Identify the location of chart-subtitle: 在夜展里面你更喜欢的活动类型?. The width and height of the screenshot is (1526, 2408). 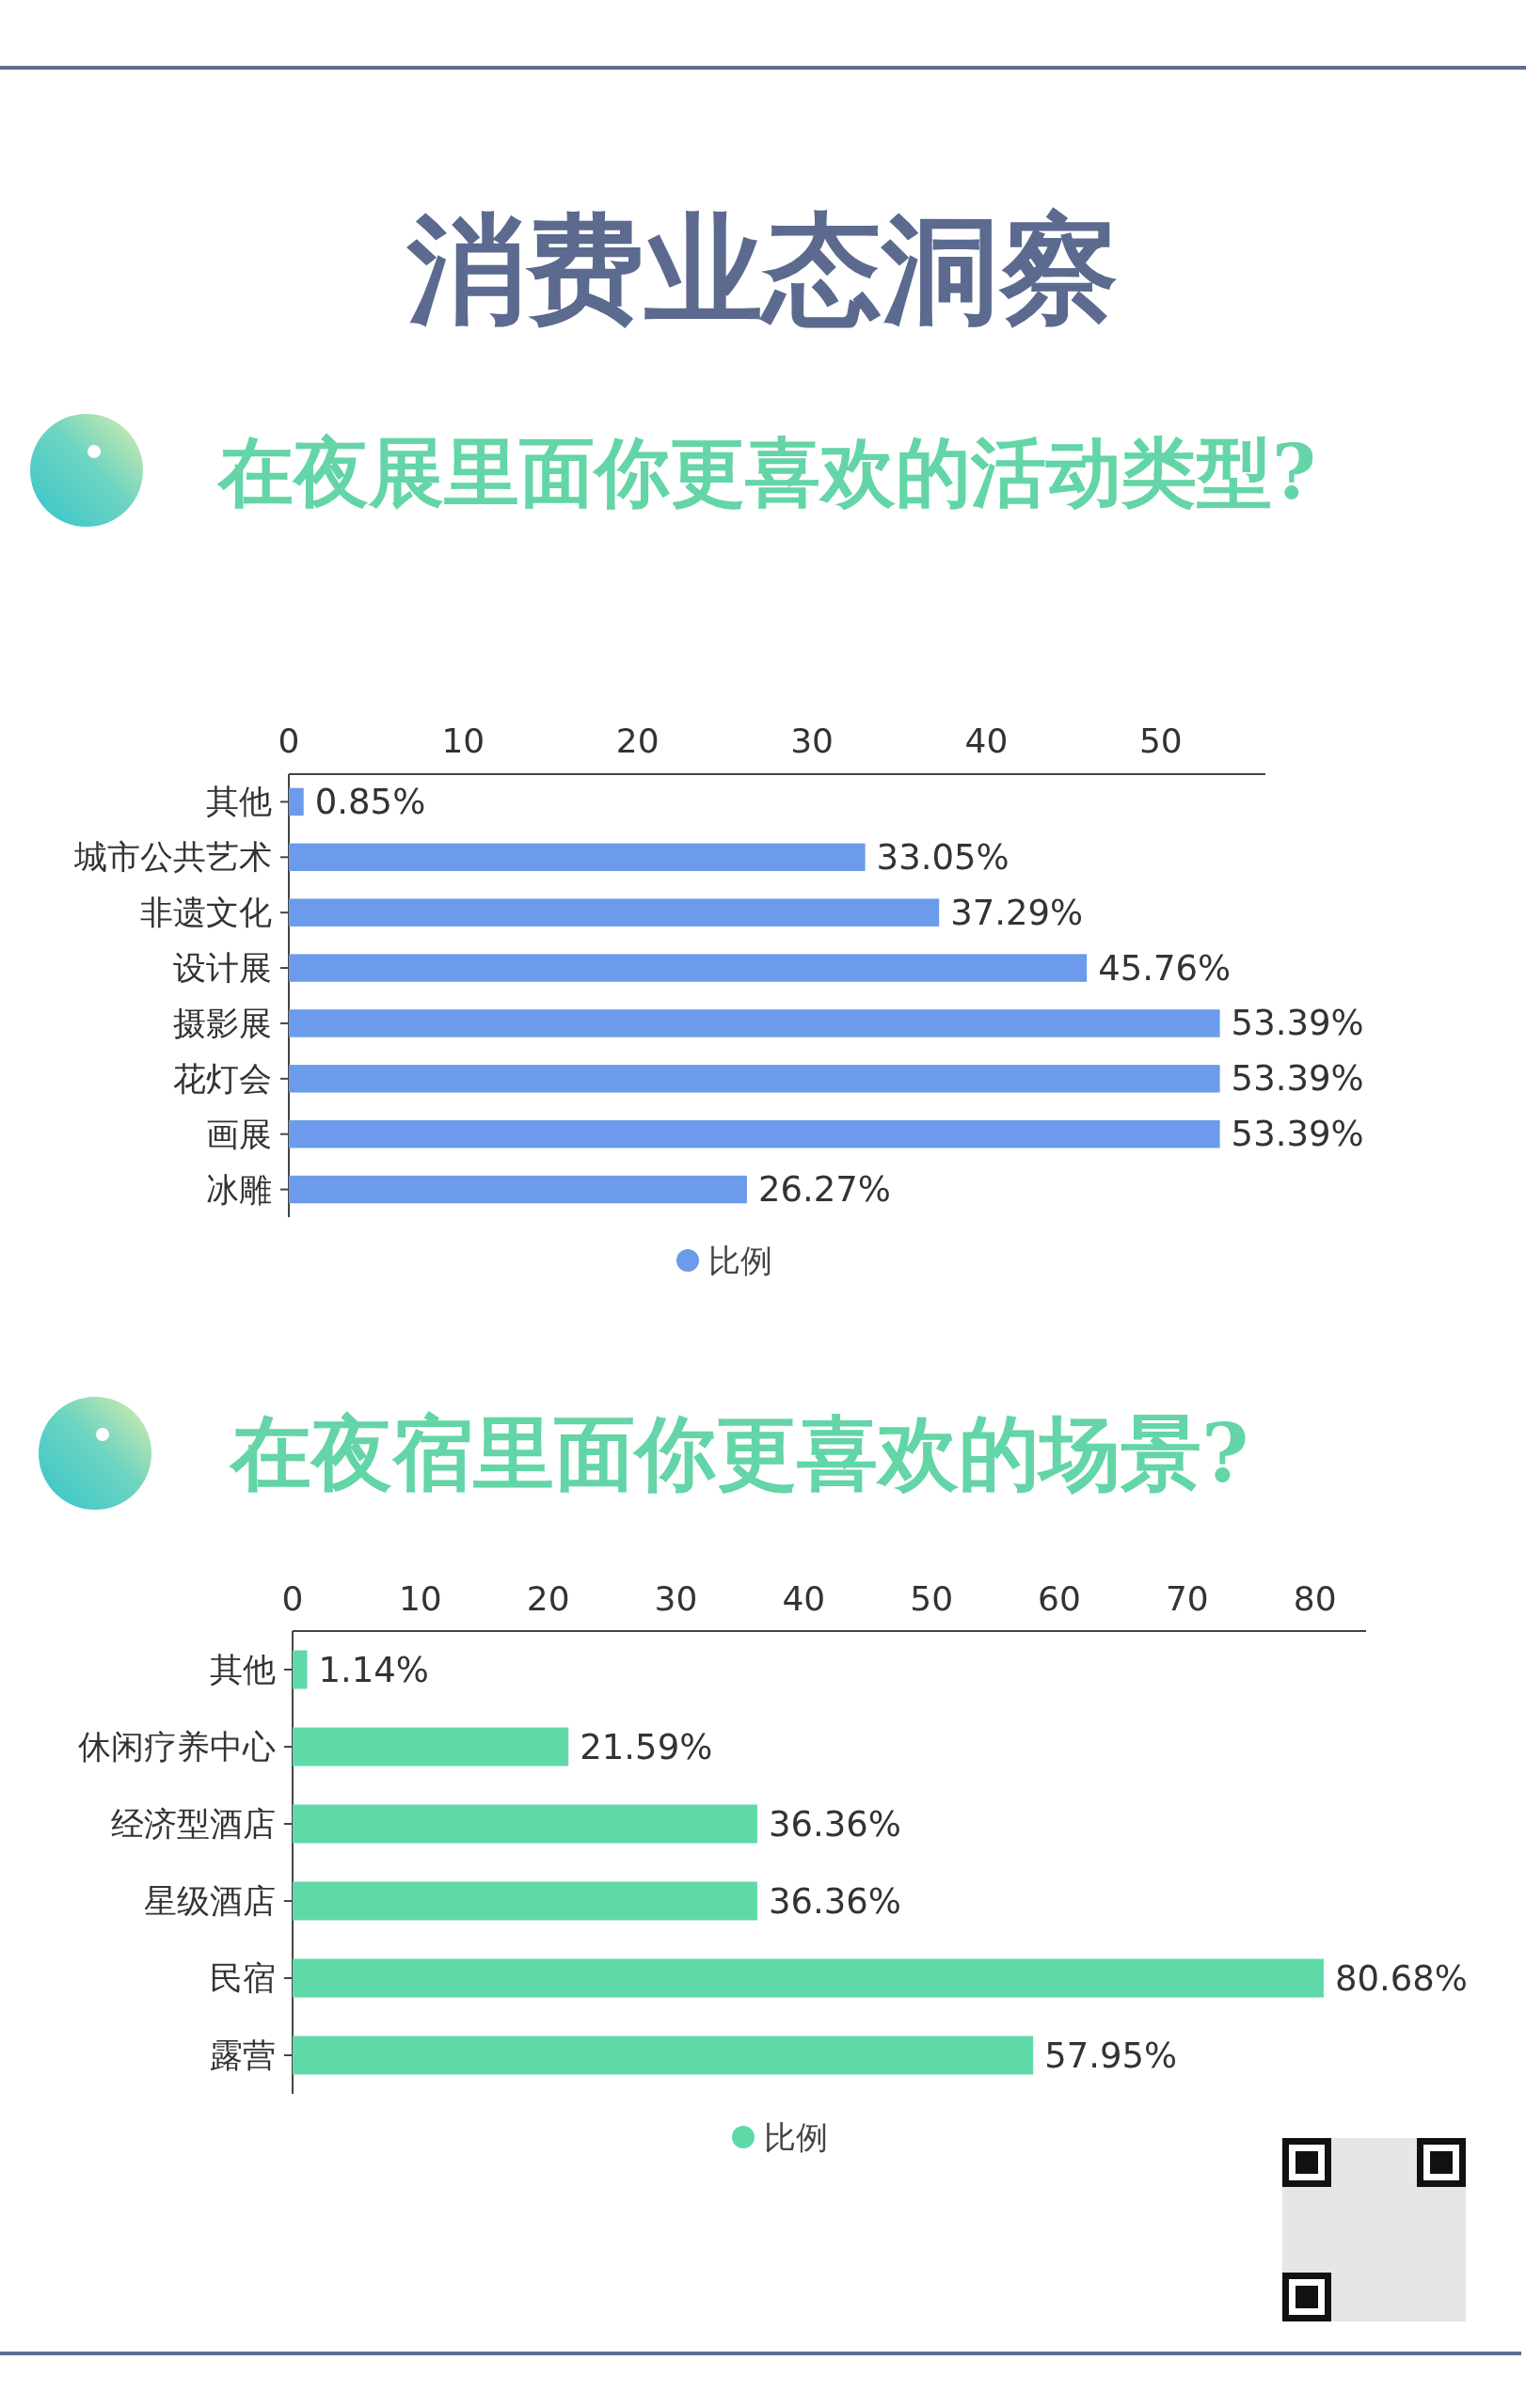
(766, 472).